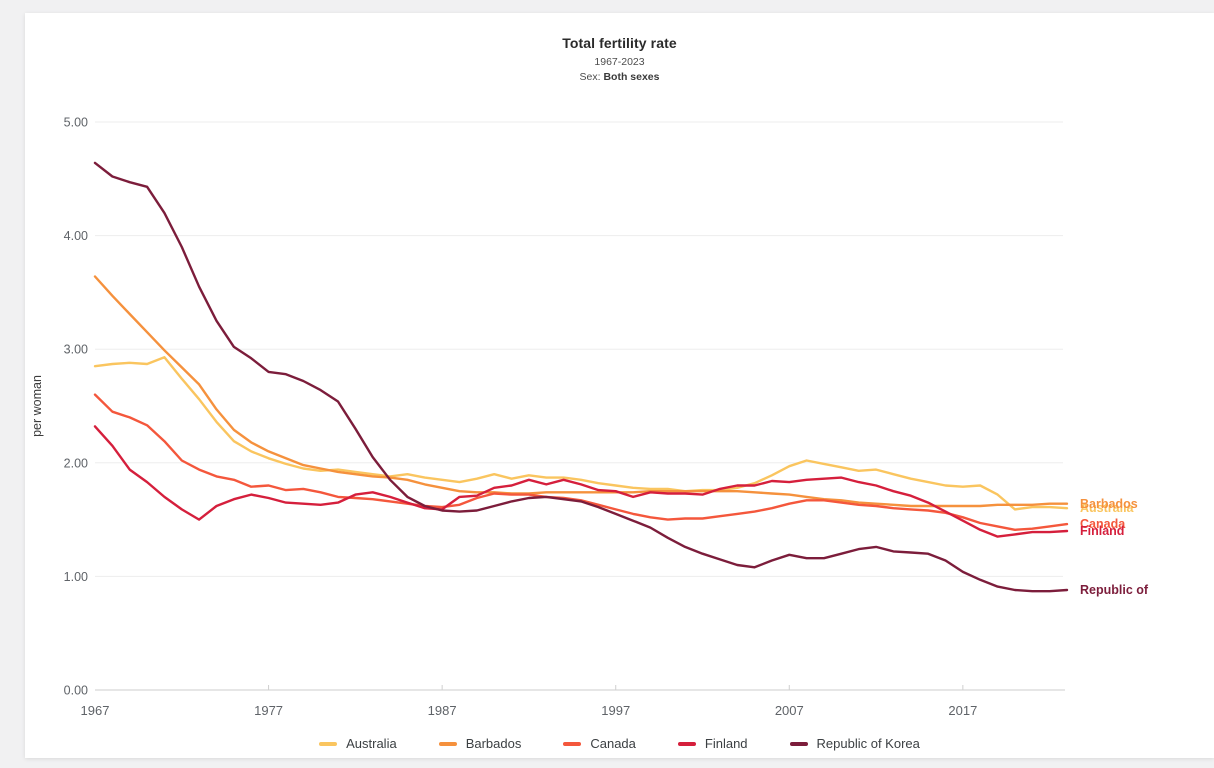  I want to click on chart-subtitle: 1967-2023, so click(619, 62).